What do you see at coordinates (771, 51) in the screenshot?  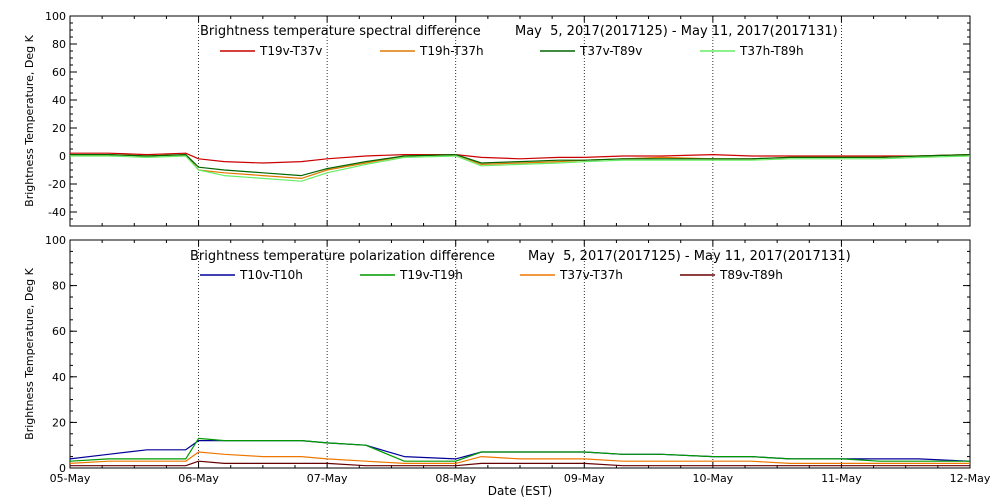 I see `legend-label-t37h-t89h: T37h-T89h` at bounding box center [771, 51].